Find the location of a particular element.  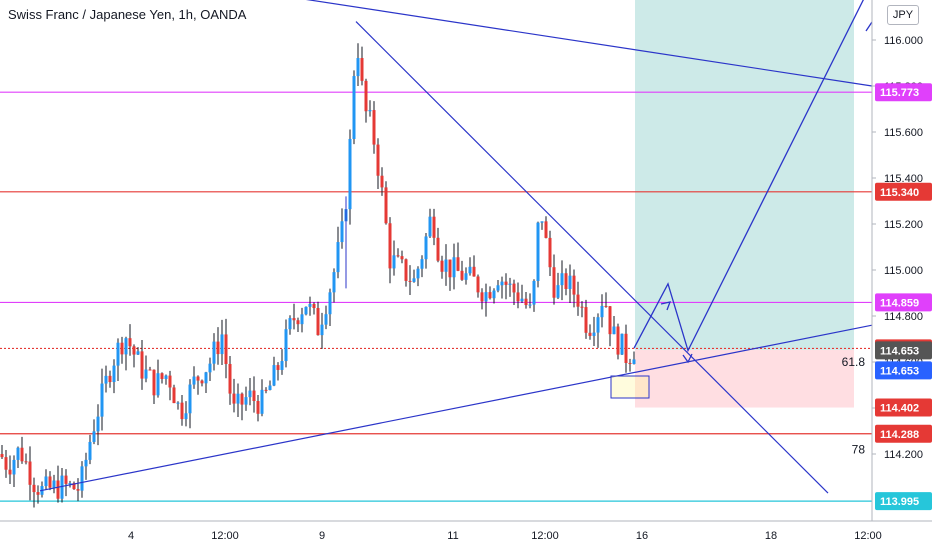

price-tag-label: 115.773 is located at coordinates (899, 93).